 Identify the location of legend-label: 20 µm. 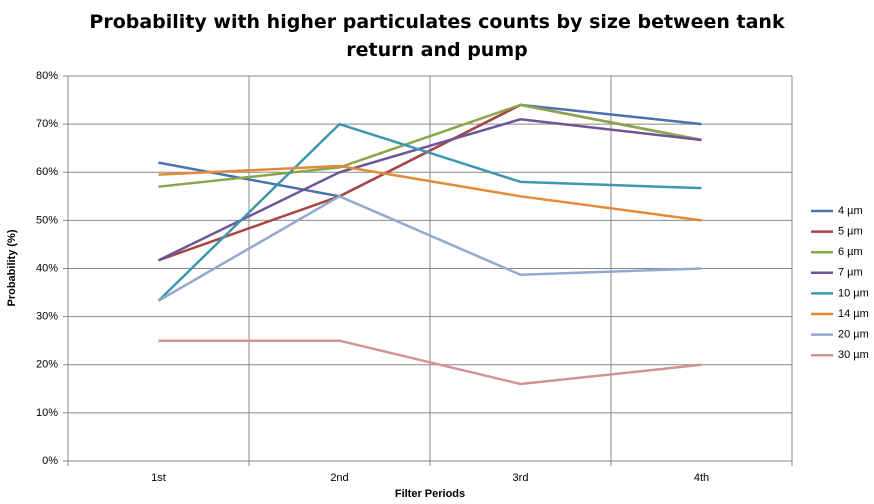
(853, 335).